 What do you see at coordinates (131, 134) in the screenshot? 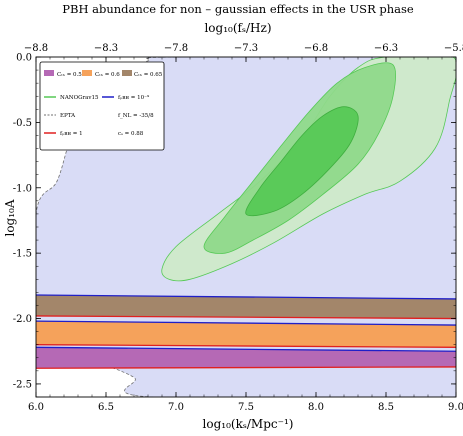
I see `legend-label-cs: cₛ = 0.88` at bounding box center [131, 134].